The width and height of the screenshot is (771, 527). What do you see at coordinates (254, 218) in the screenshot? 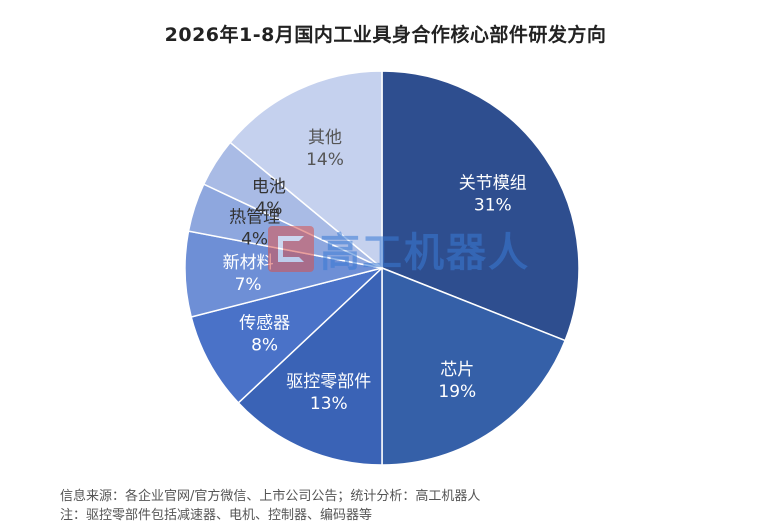
I see `slice-category-label: 热管理` at bounding box center [254, 218].